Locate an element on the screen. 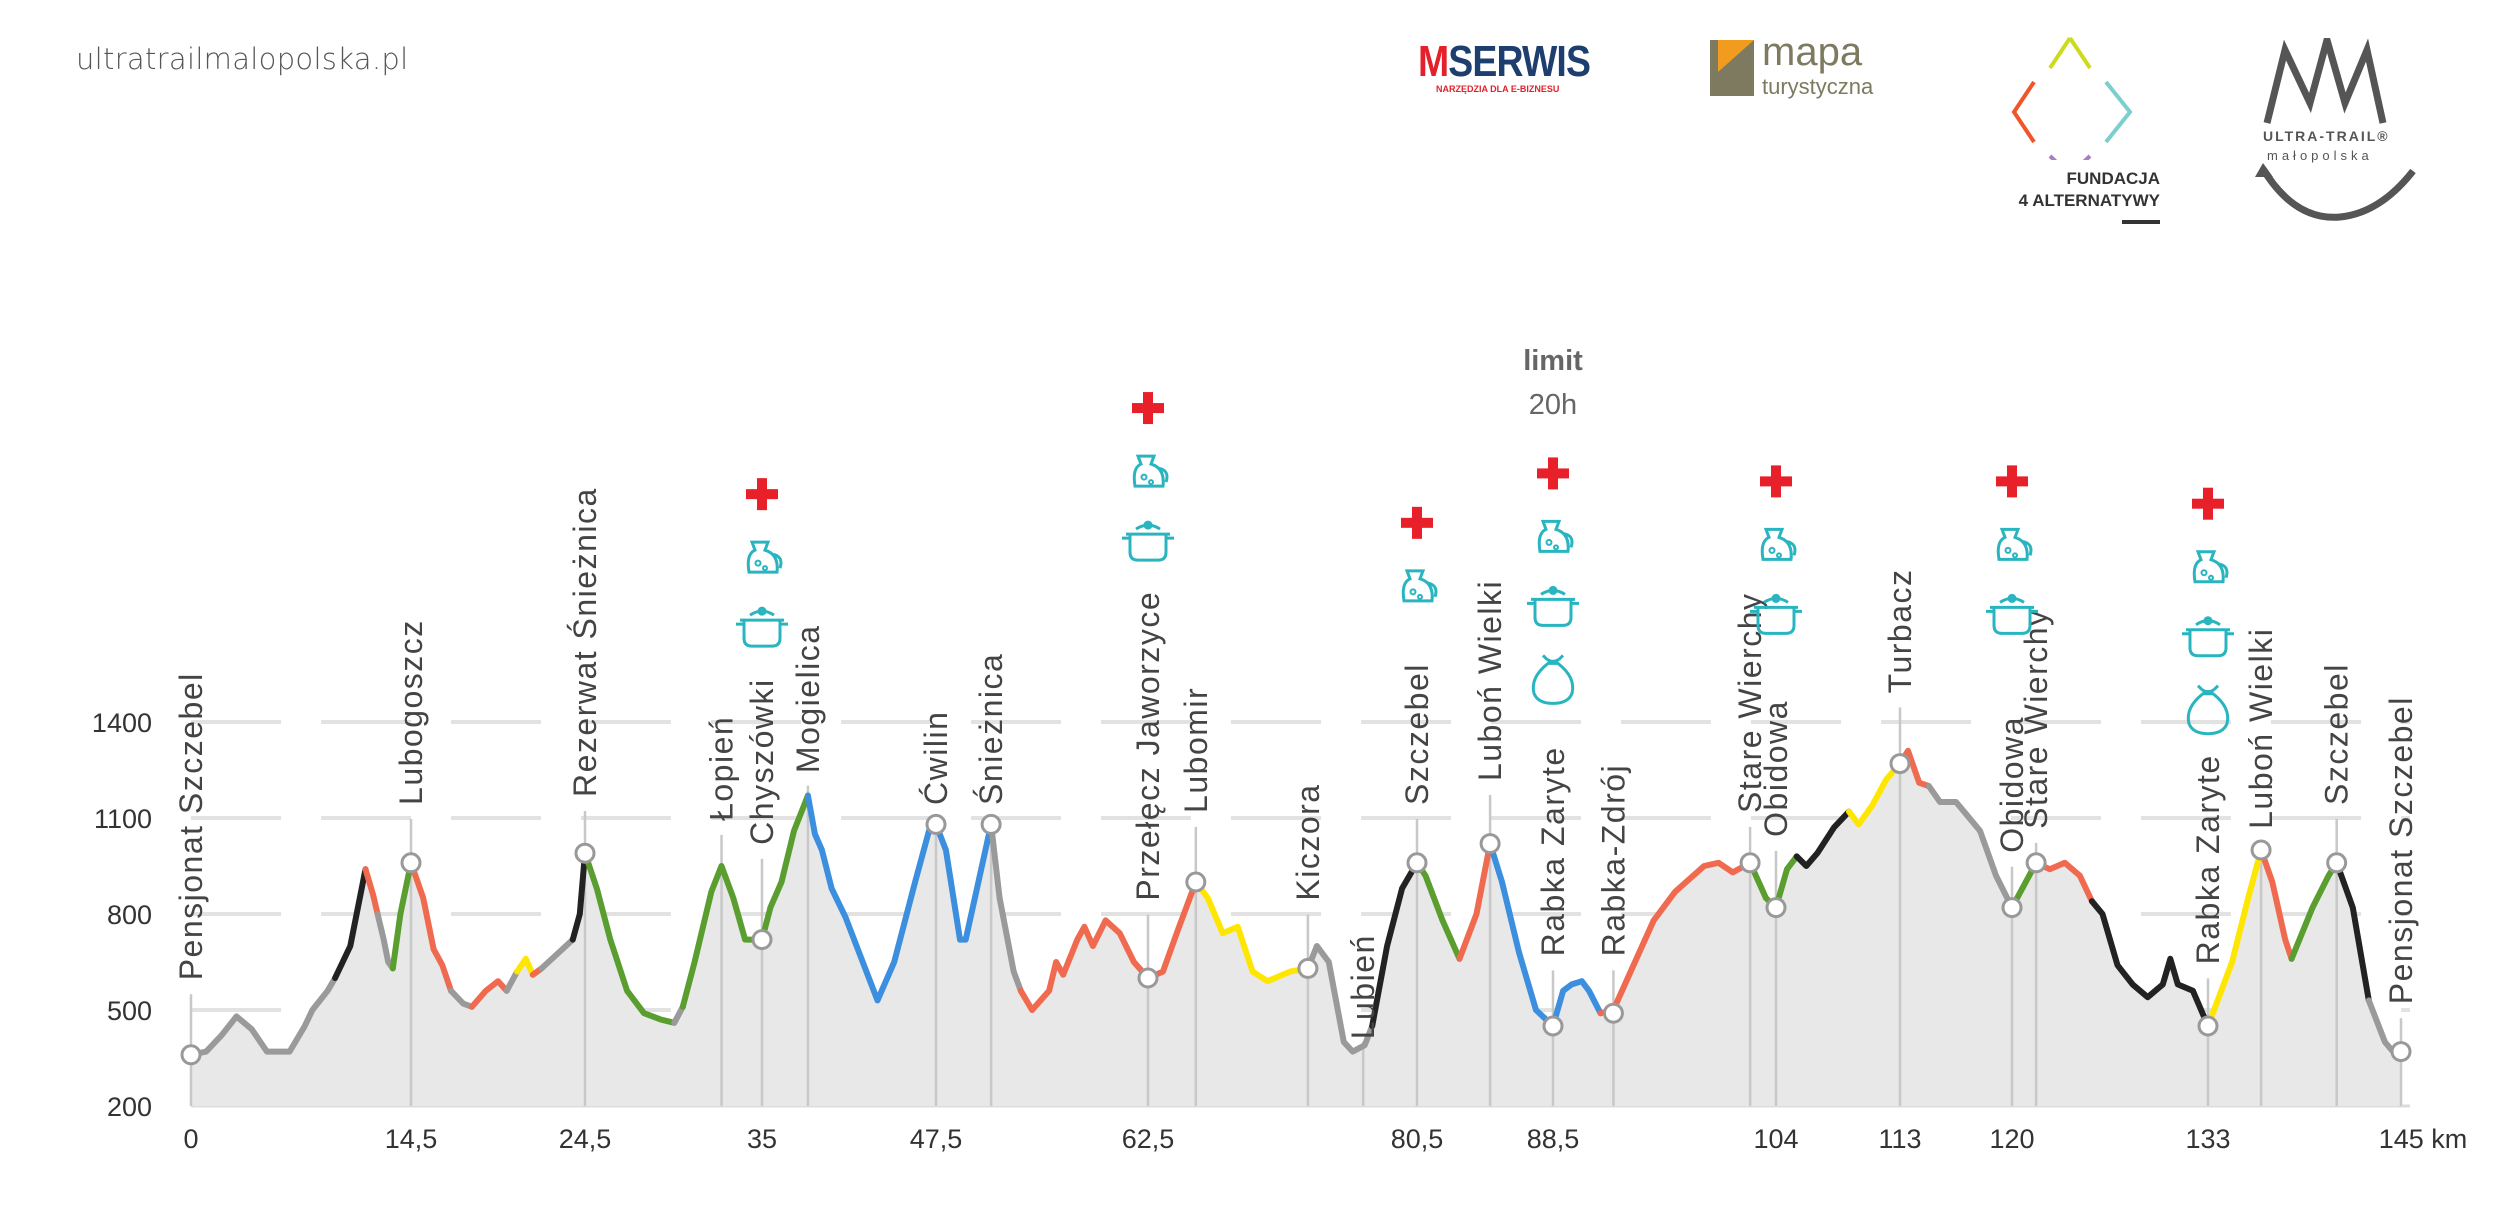 This screenshot has width=2500, height=1206. fundacja-line1: FUNDACJA is located at coordinates (2113, 178).